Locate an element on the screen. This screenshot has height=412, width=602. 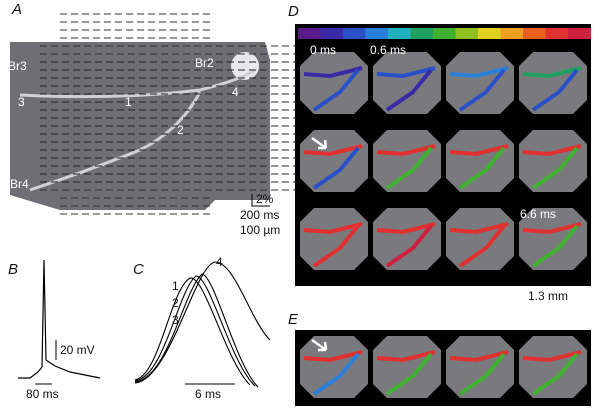
time-label: 0 ms is located at coordinates (323, 50).